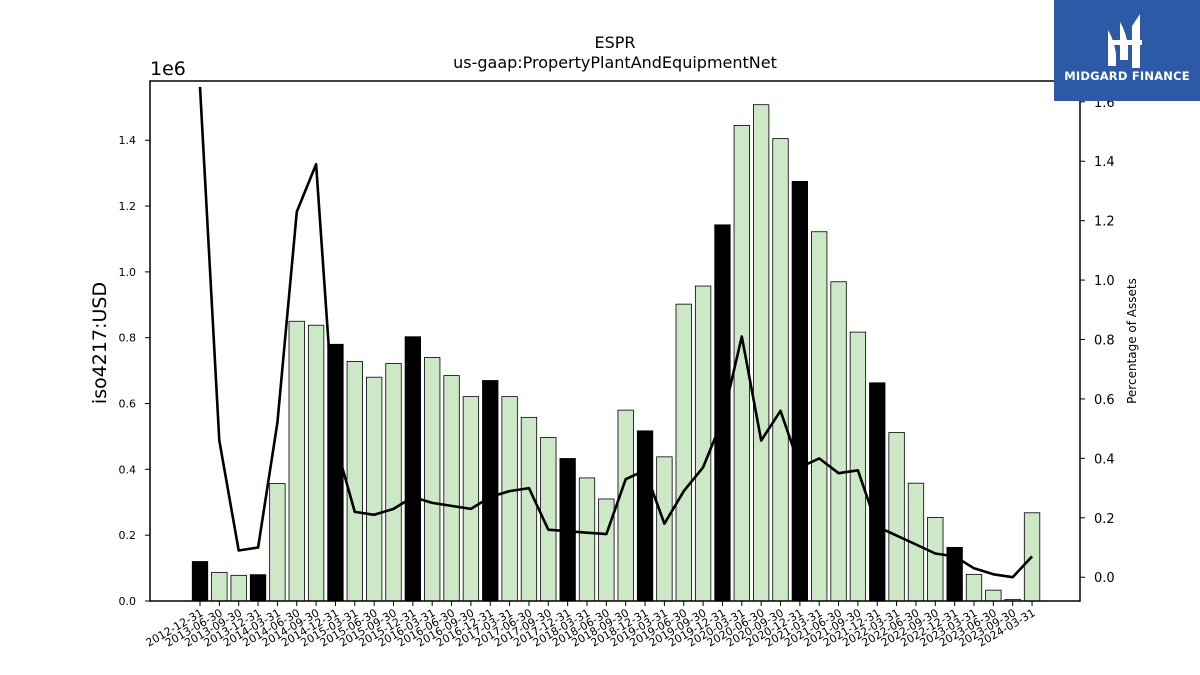  Describe the element at coordinates (1125, 41) in the screenshot. I see `midgard-logo-icon` at that location.